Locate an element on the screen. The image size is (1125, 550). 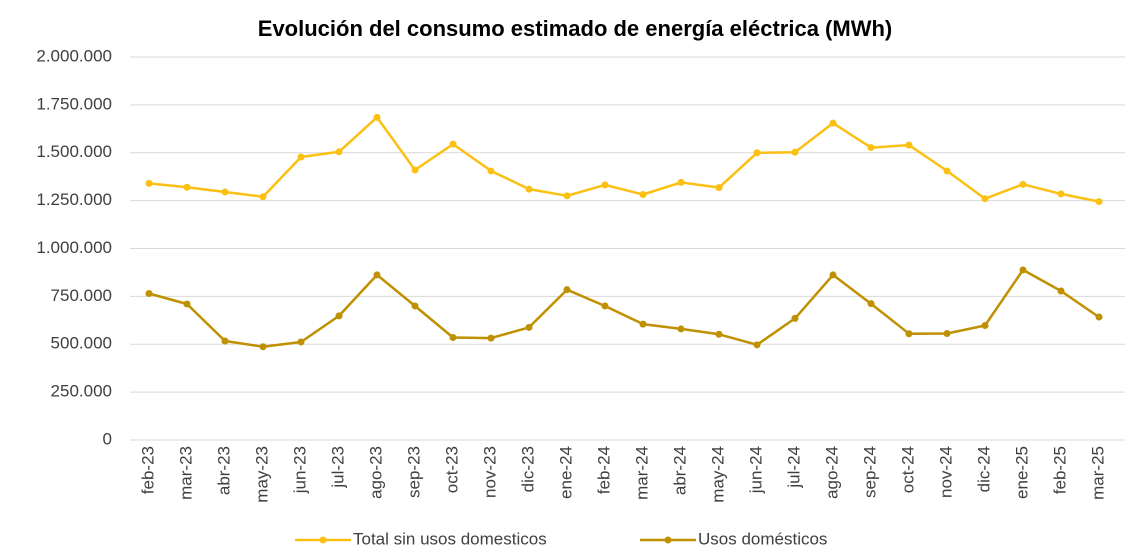
y-tick-label: 0 is located at coordinates (107, 438).